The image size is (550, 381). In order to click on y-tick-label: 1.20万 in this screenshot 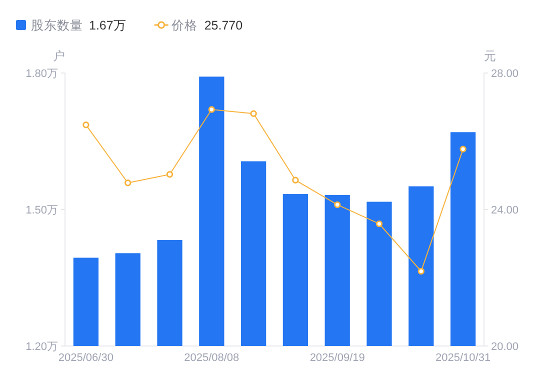, I will do `click(42, 347)`.